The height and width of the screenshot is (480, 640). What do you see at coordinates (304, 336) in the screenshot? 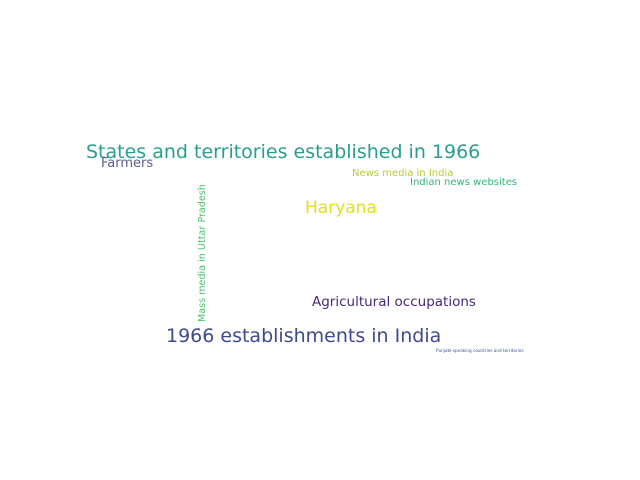
I see `word-1966-establishments: 1966 establishments in India` at bounding box center [304, 336].